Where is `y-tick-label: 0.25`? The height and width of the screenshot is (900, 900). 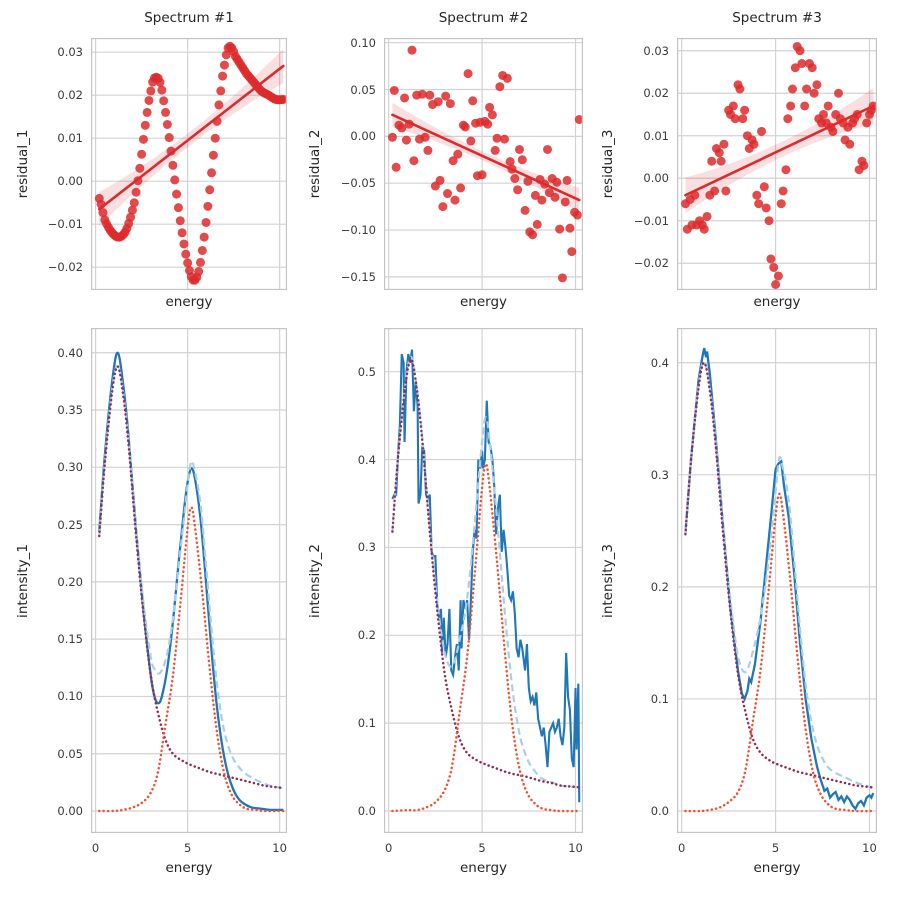 y-tick-label: 0.25 is located at coordinates (70, 524).